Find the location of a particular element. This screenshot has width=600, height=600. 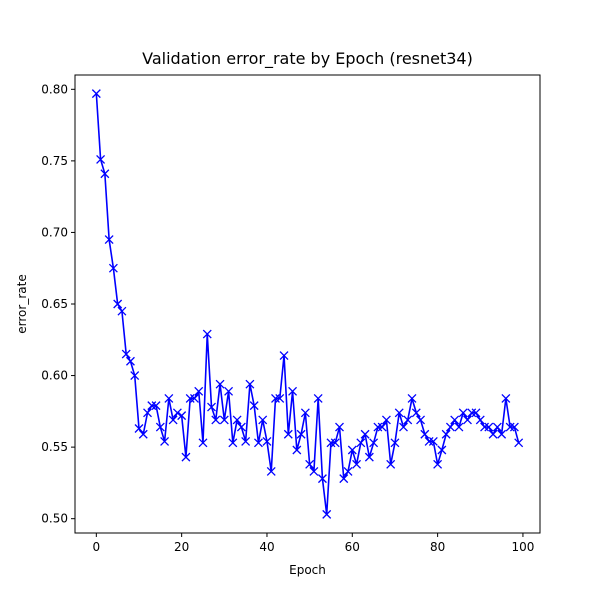

y-axis-label: error_rate is located at coordinates (22, 303).